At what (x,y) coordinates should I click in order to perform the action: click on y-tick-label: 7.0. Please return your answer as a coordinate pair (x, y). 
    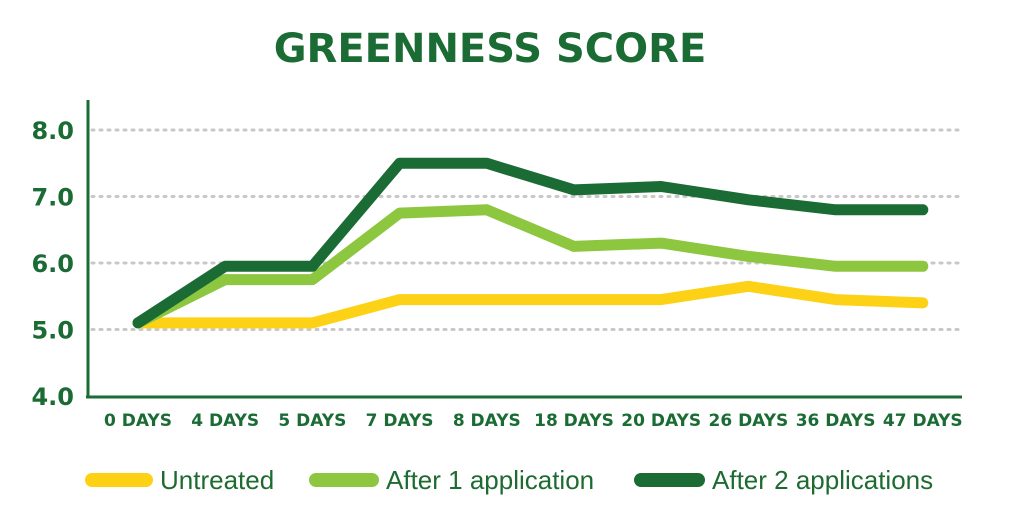
    Looking at the image, I should click on (52, 198).